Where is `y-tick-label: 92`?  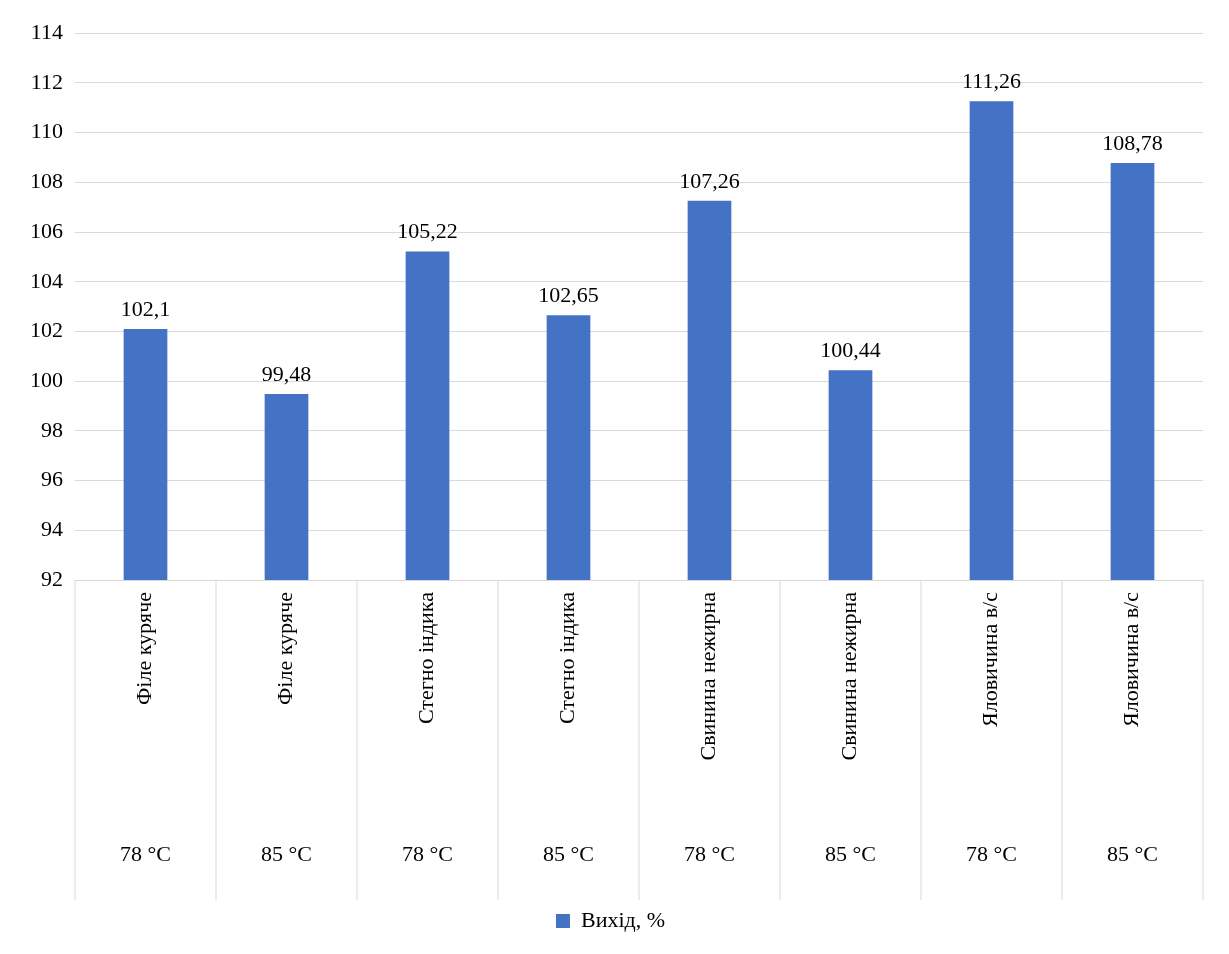
y-tick-label: 92 is located at coordinates (52, 578).